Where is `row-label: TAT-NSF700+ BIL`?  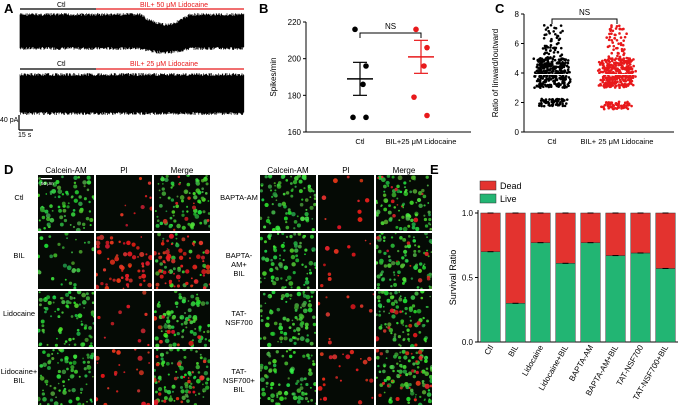
row-label: TAT-NSF700+ BIL is located at coordinates (239, 380).